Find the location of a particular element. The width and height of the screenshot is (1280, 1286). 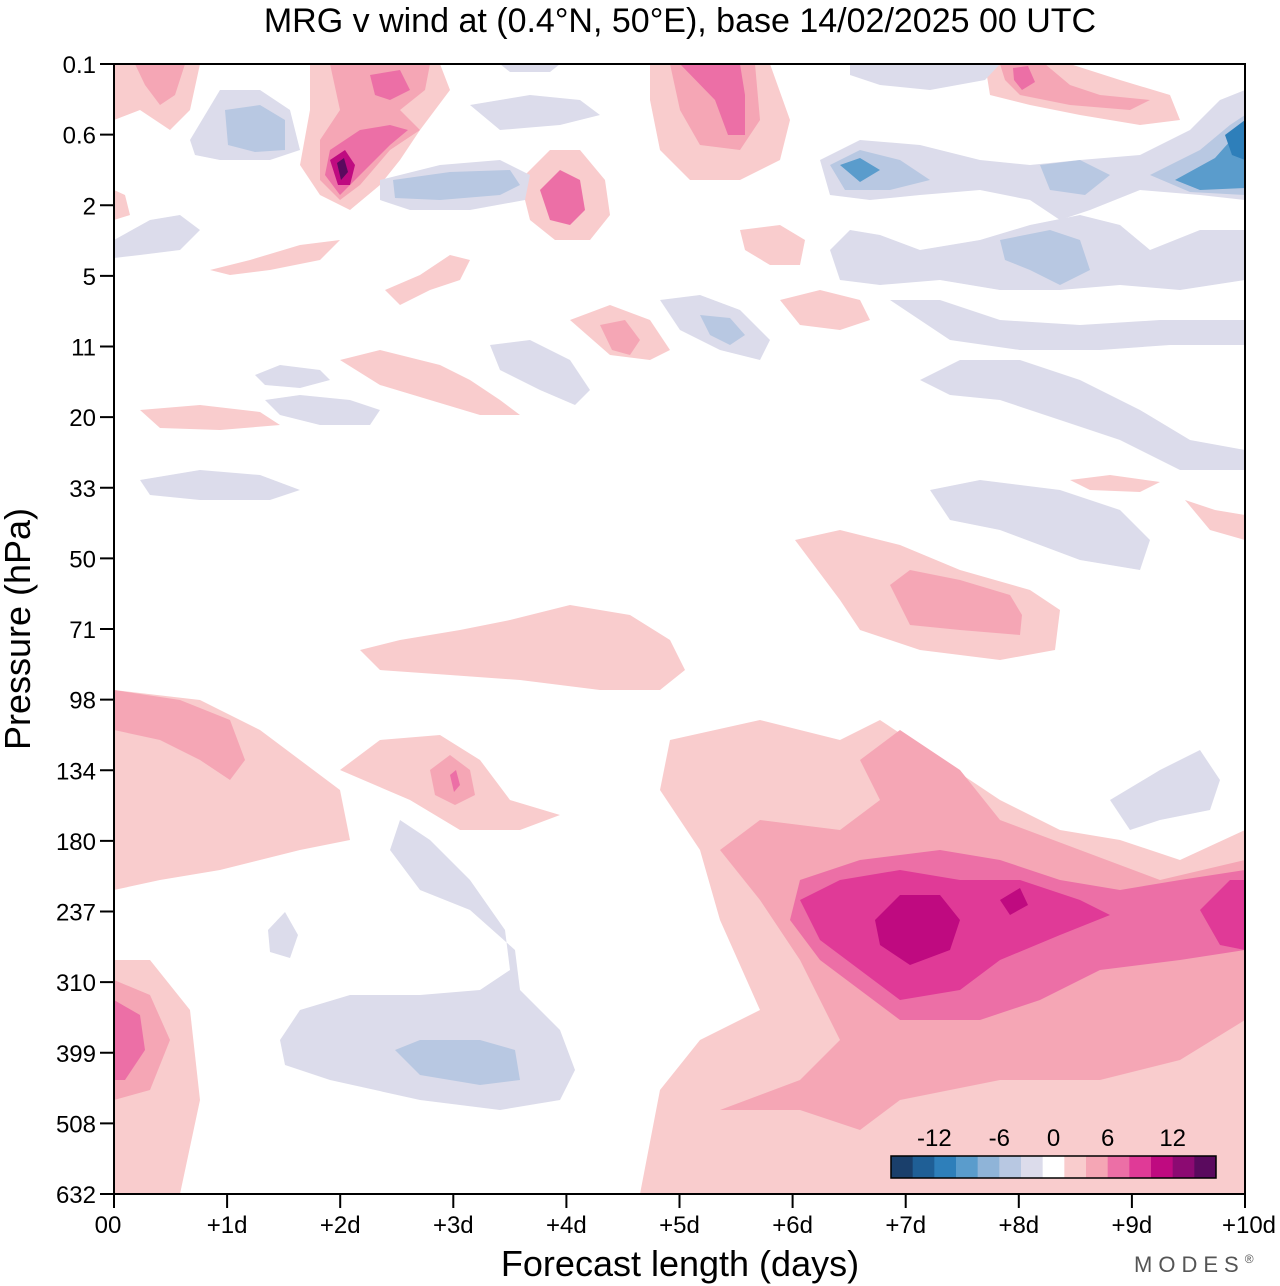

colorbar: -12 -6 0 6 12 is located at coordinates (1053, 1152).